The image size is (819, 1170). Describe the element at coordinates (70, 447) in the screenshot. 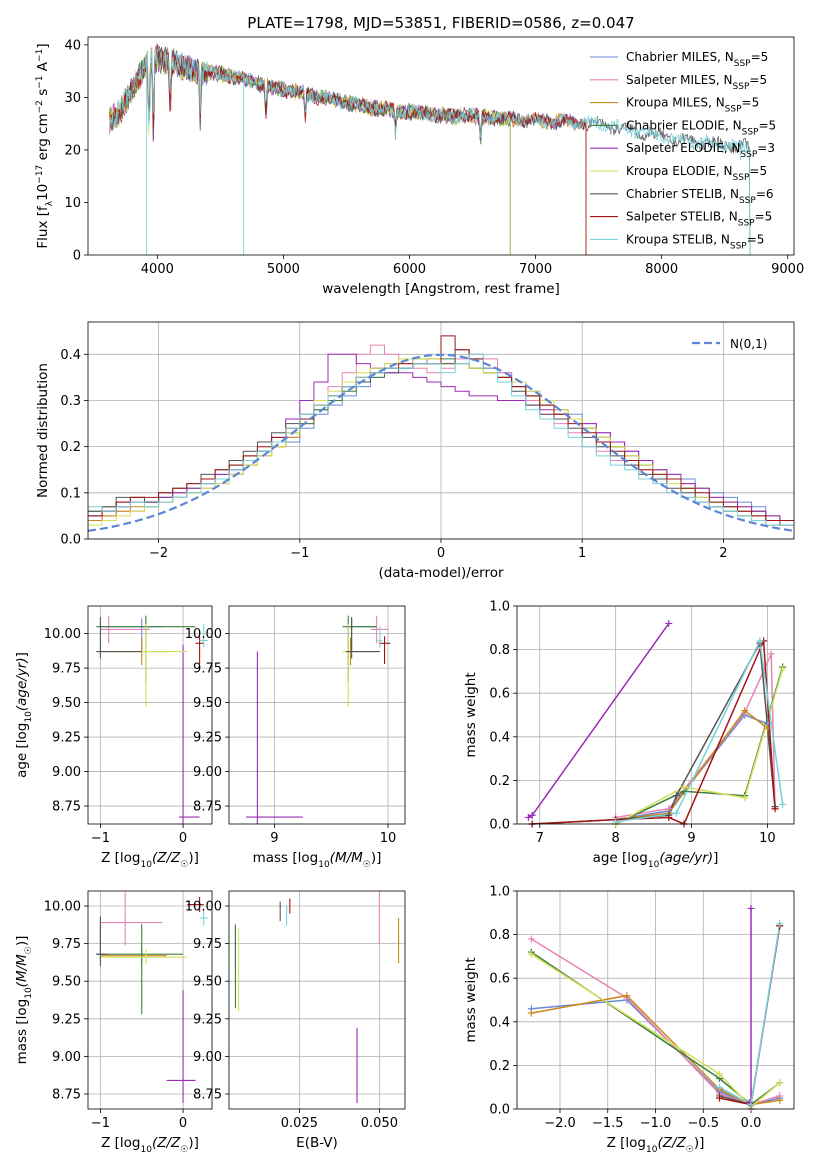

I see `y-tick-label: 0.2` at that location.